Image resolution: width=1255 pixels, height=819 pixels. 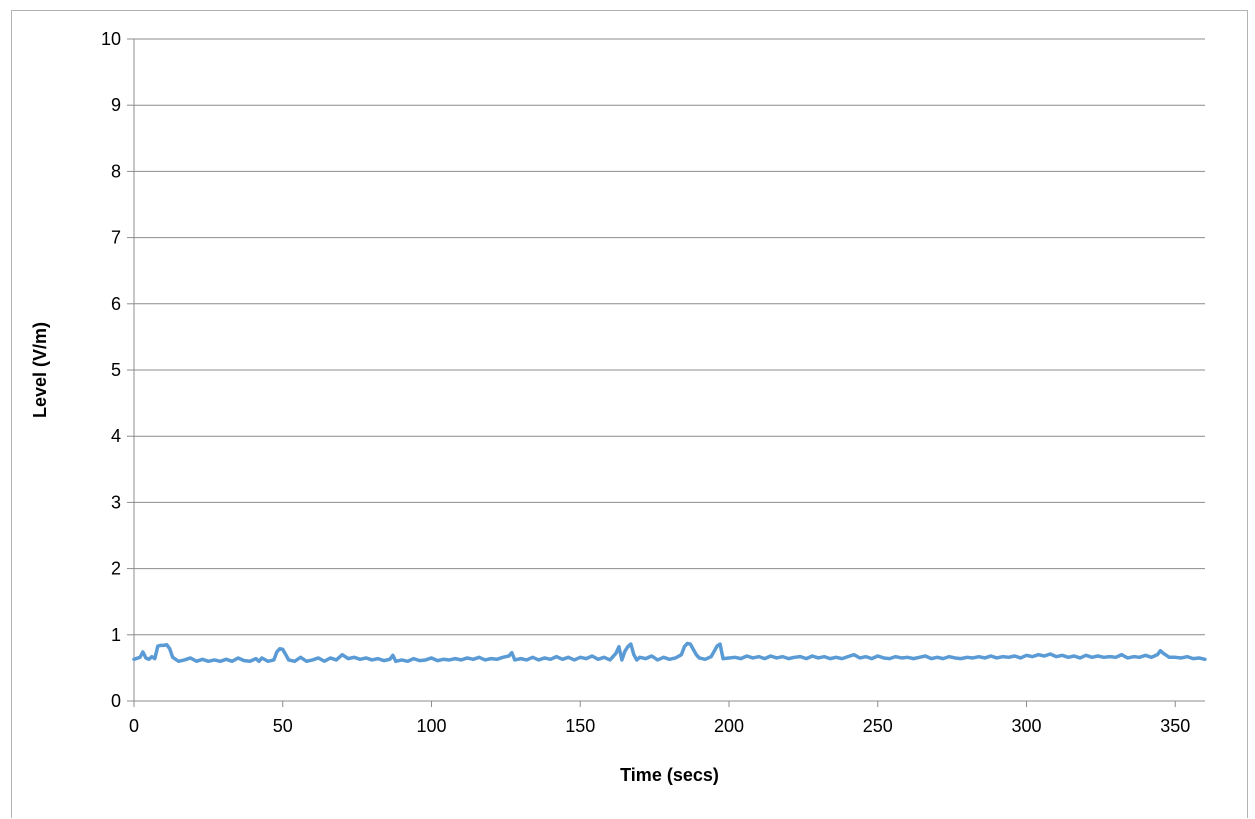 I want to click on x-tick-label-350: 350, so click(x=1175, y=726).